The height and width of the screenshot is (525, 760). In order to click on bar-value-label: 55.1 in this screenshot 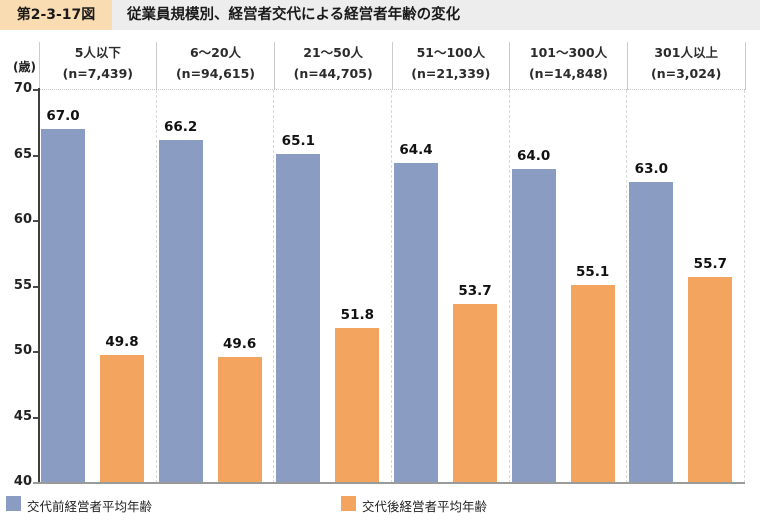, I will do `click(593, 272)`.